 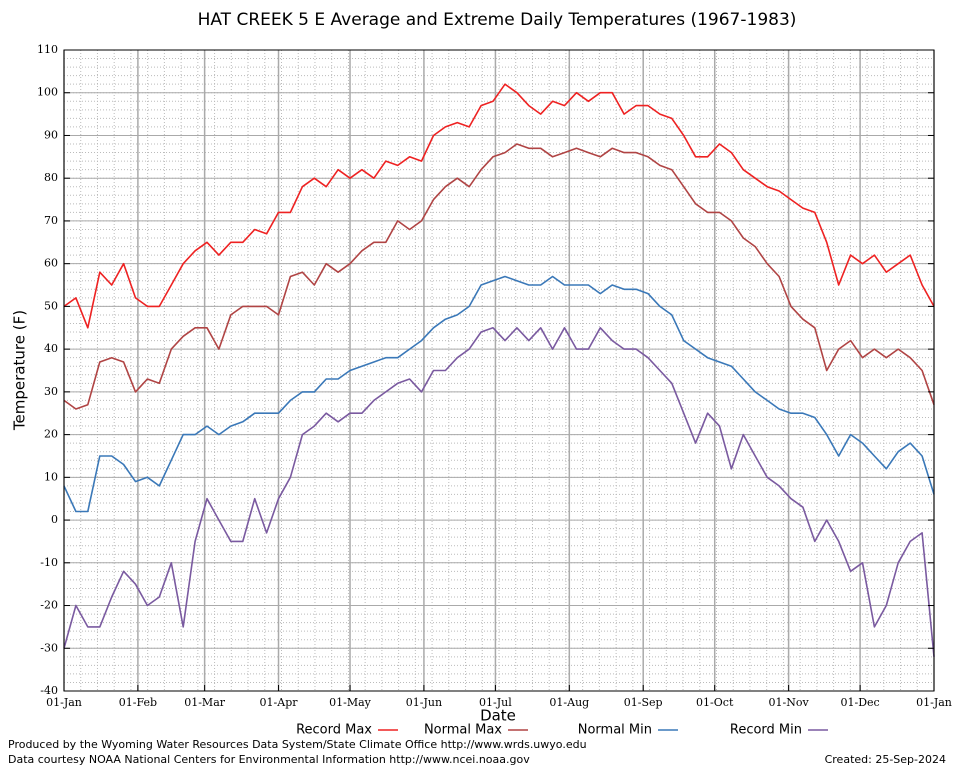 What do you see at coordinates (47, 92) in the screenshot?
I see `y-tick-label: 100` at bounding box center [47, 92].